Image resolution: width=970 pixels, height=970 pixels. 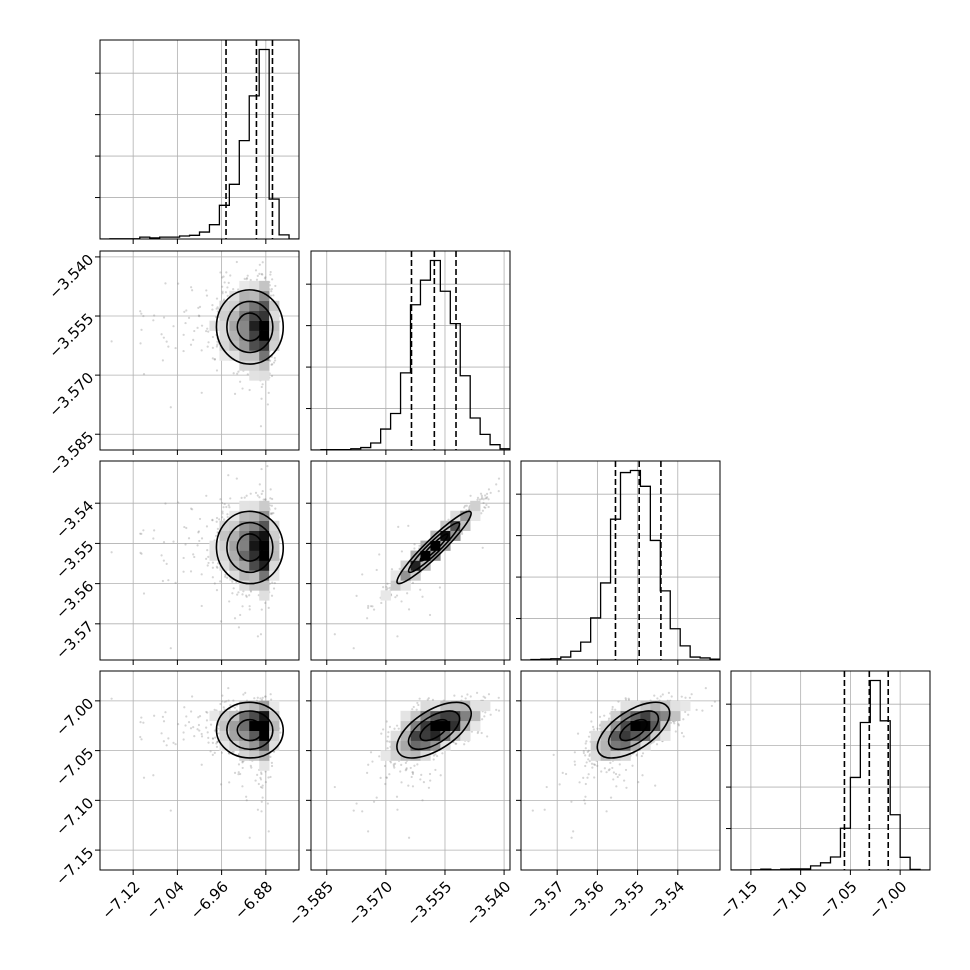 What do you see at coordinates (370, 904) in the screenshot?
I see `x-tick-label: −3.570` at bounding box center [370, 904].